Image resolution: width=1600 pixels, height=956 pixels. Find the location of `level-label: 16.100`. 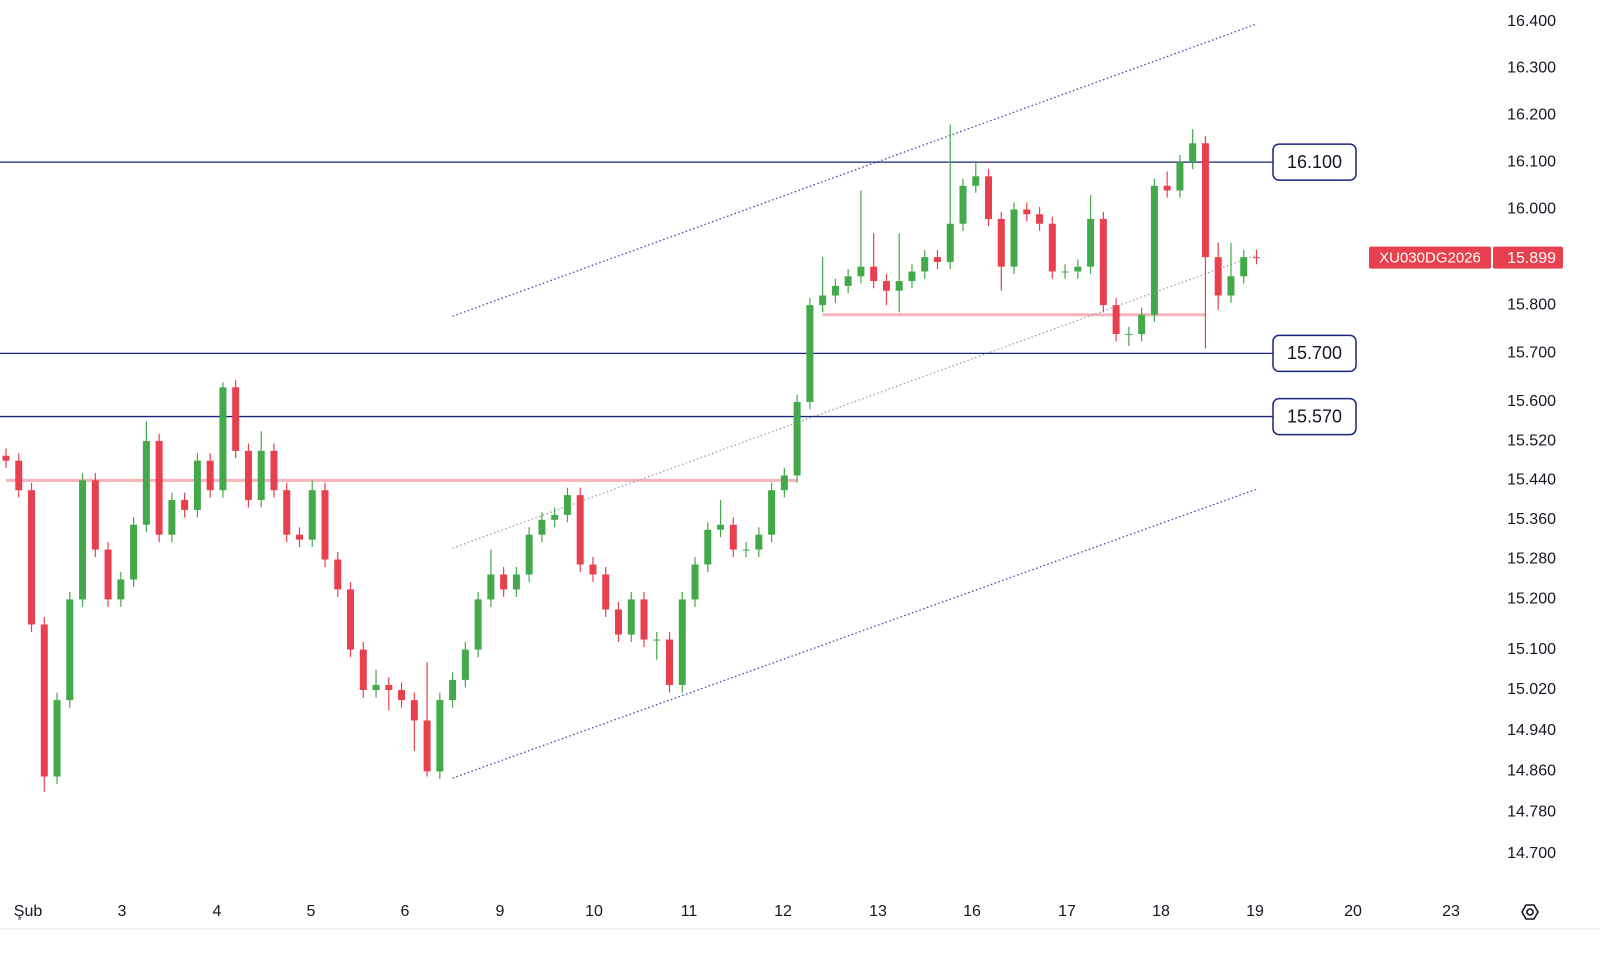

level-label: 16.100 is located at coordinates (1314, 162).